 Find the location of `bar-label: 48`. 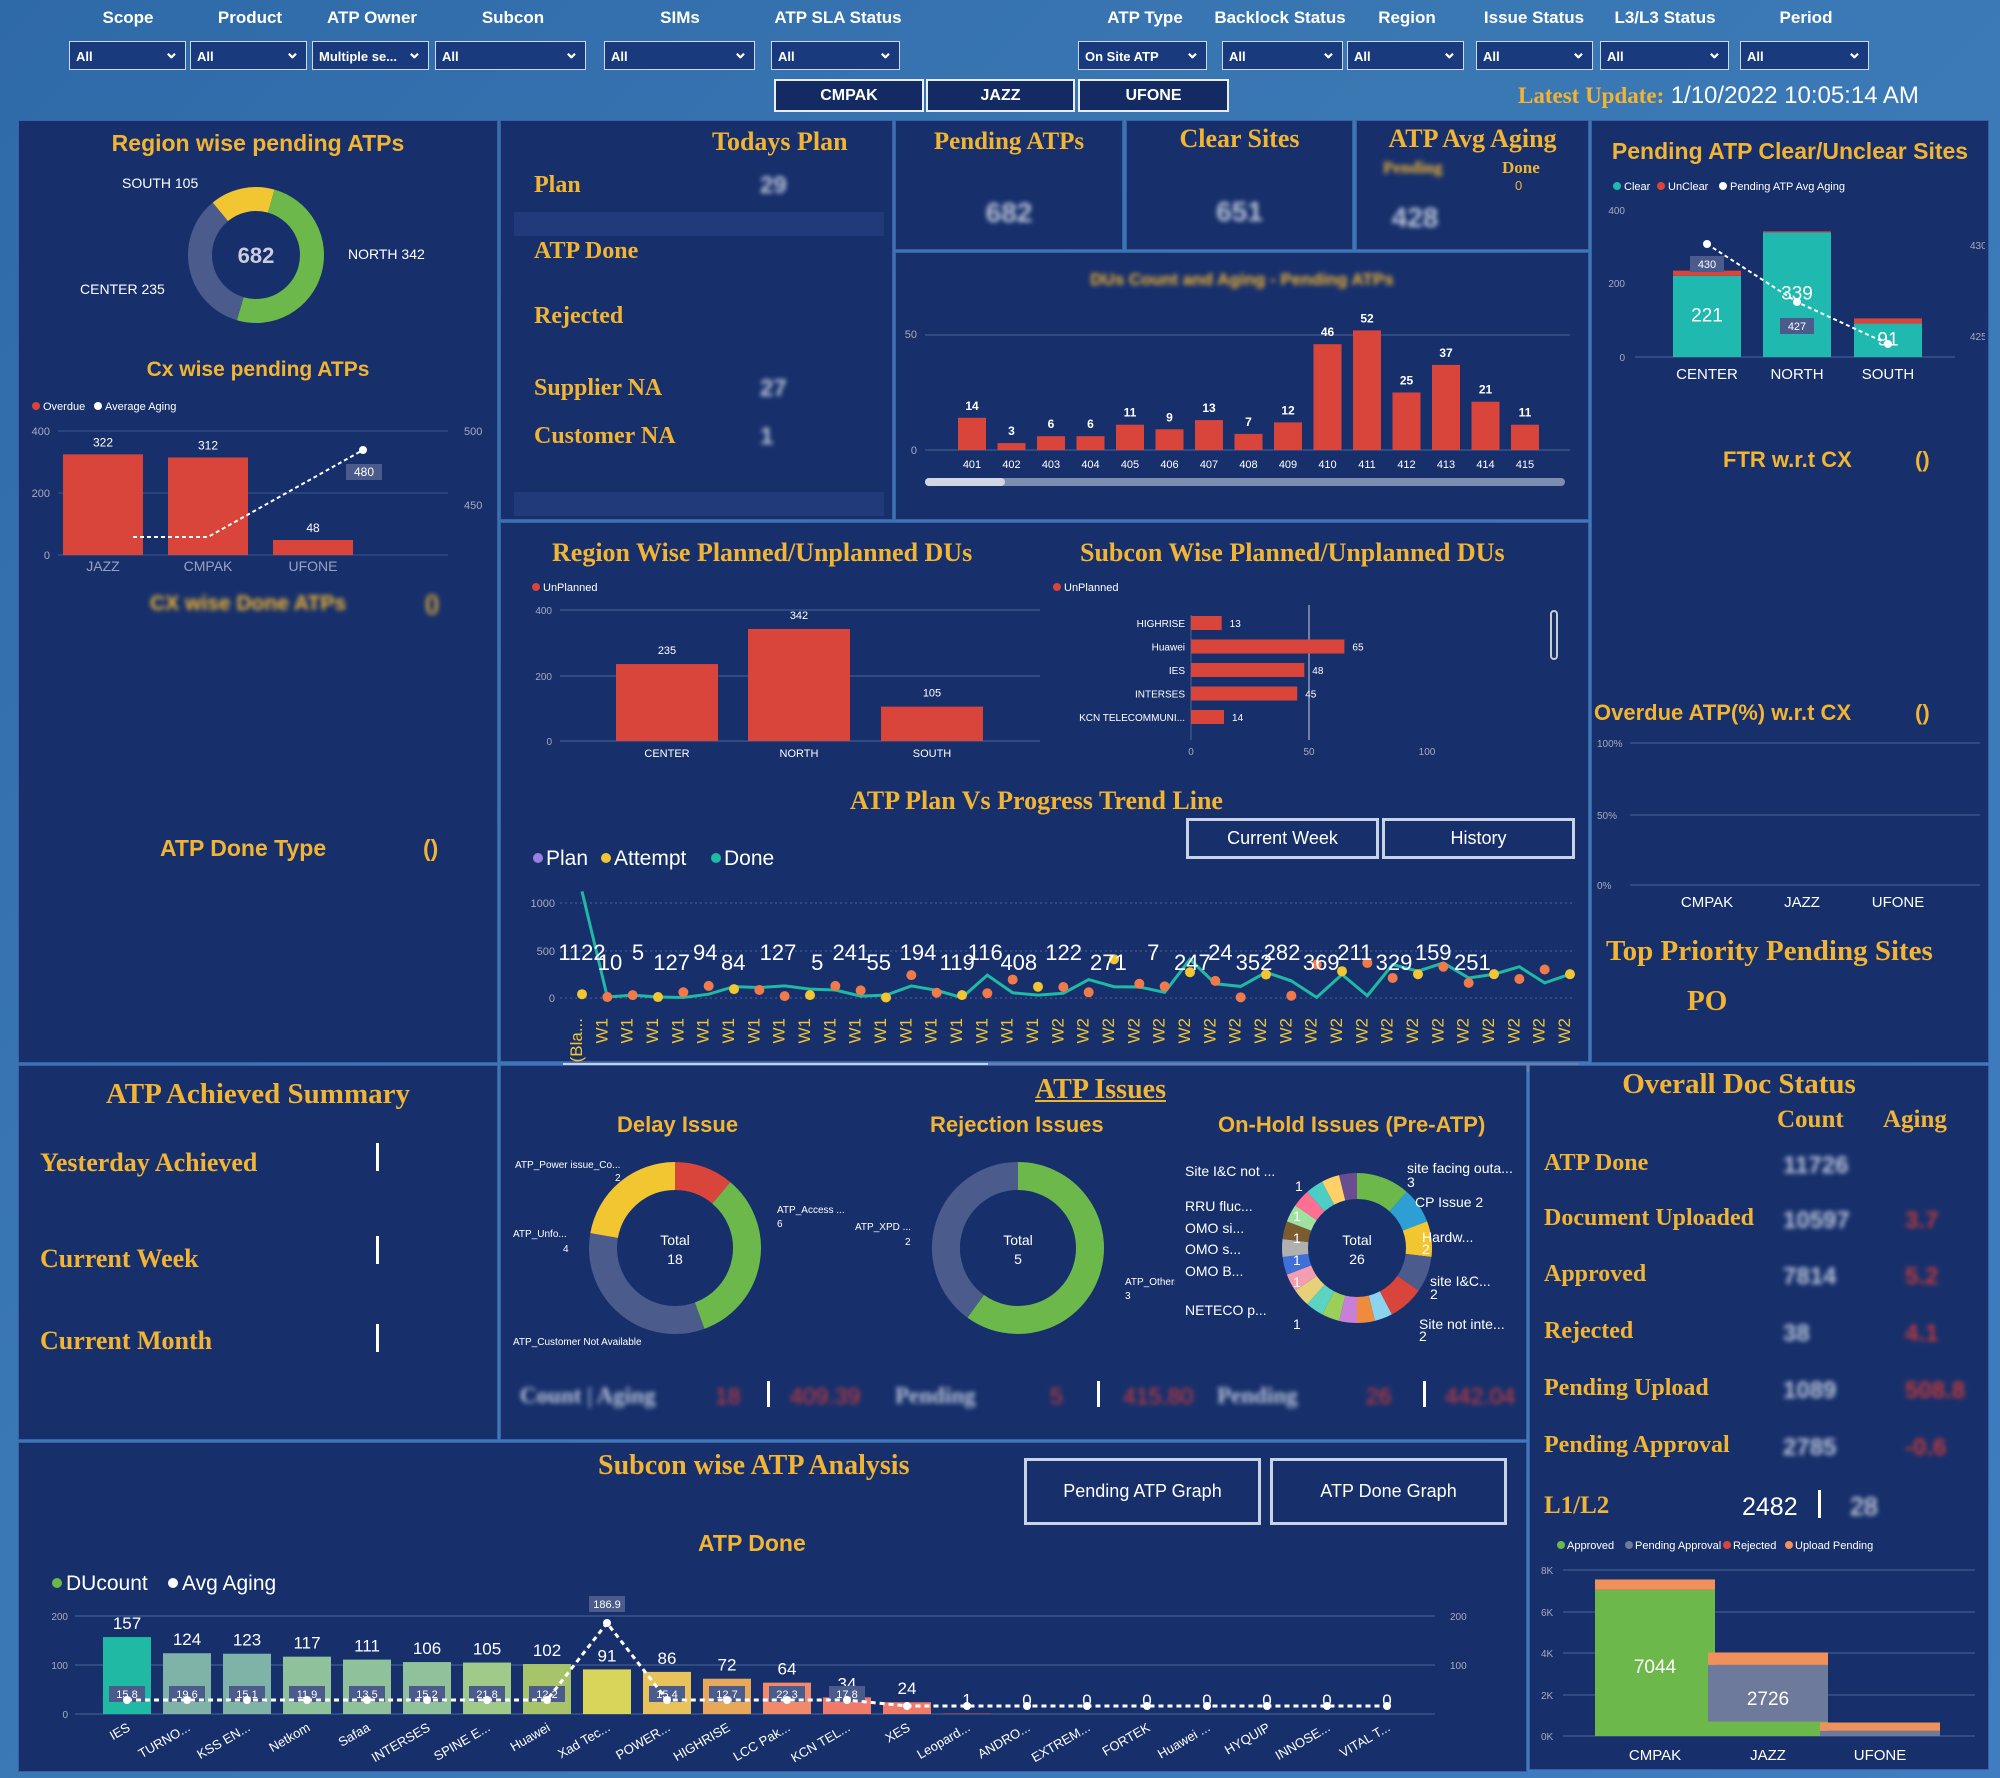

bar-label: 48 is located at coordinates (313, 528).